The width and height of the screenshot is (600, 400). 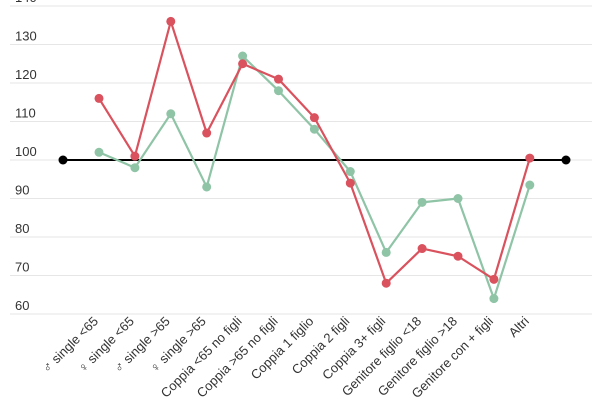 What do you see at coordinates (25, 113) in the screenshot?
I see `y-tick-label: 110` at bounding box center [25, 113].